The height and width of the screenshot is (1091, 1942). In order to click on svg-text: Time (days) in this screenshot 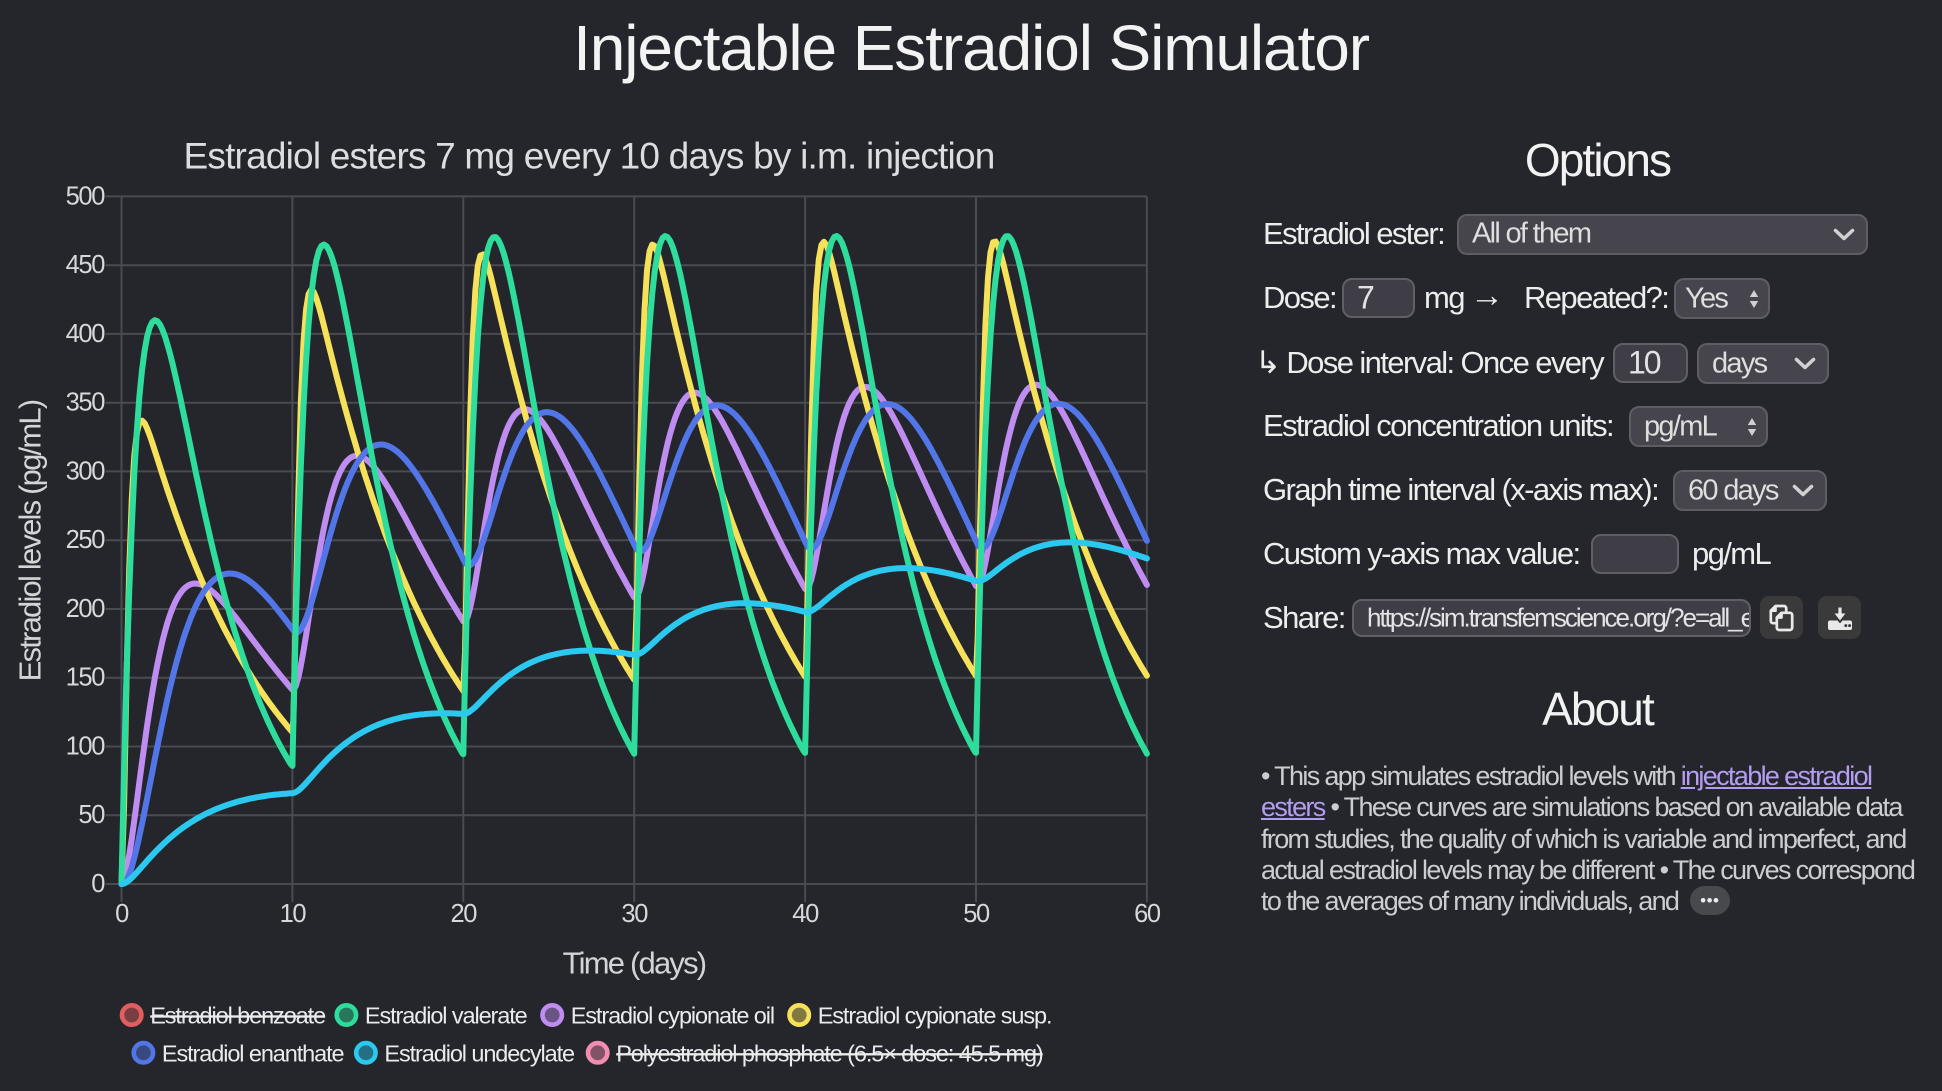, I will do `click(634, 963)`.